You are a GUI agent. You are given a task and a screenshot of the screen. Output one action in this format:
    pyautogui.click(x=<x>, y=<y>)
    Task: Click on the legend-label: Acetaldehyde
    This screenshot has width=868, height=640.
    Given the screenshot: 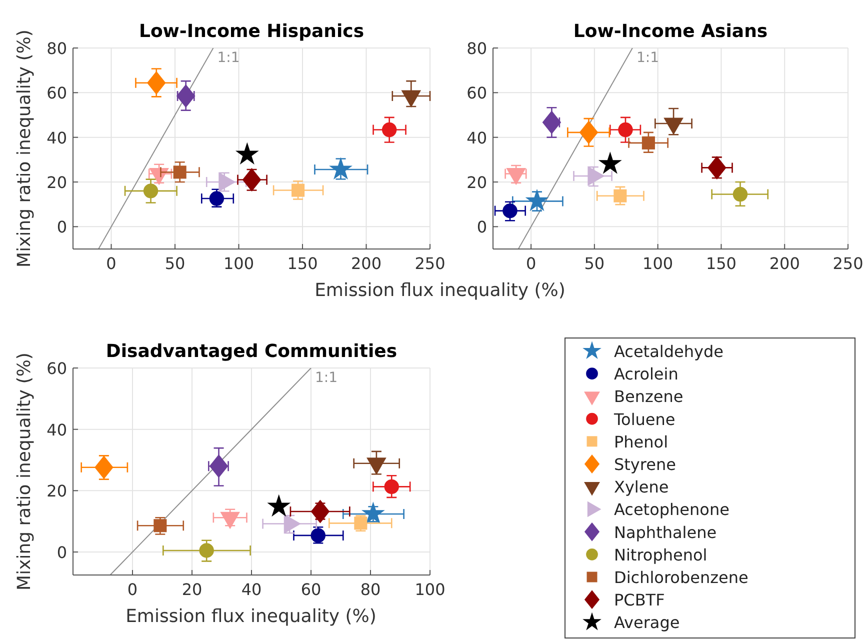 What is the action you would take?
    pyautogui.click(x=669, y=351)
    